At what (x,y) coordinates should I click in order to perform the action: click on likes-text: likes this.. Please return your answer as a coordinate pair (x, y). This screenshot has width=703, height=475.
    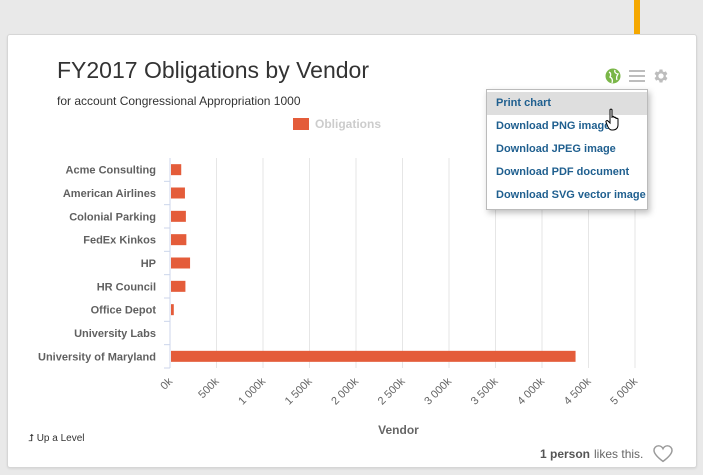
    Looking at the image, I should click on (619, 454).